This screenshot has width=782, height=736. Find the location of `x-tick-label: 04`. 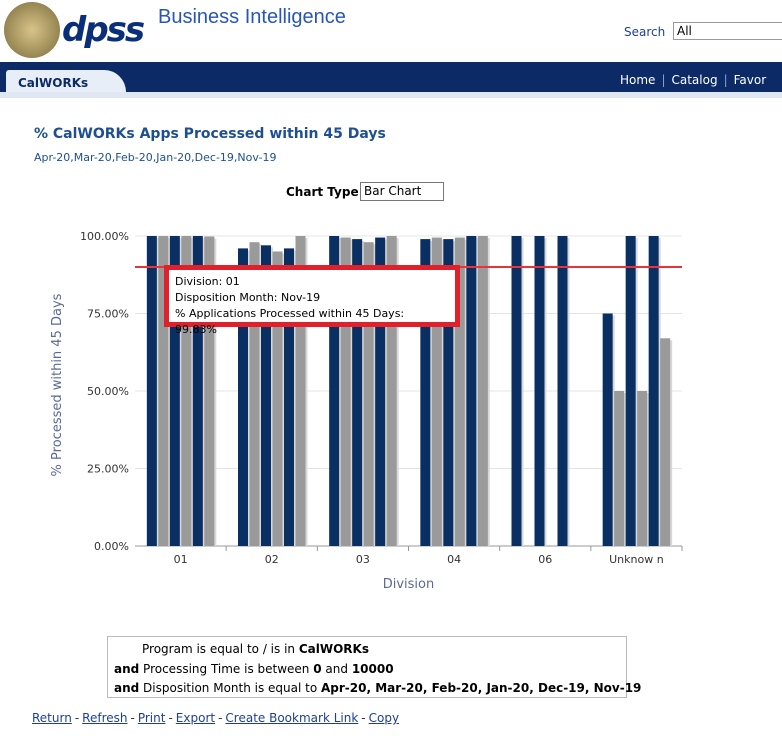

x-tick-label: 04 is located at coordinates (454, 559).